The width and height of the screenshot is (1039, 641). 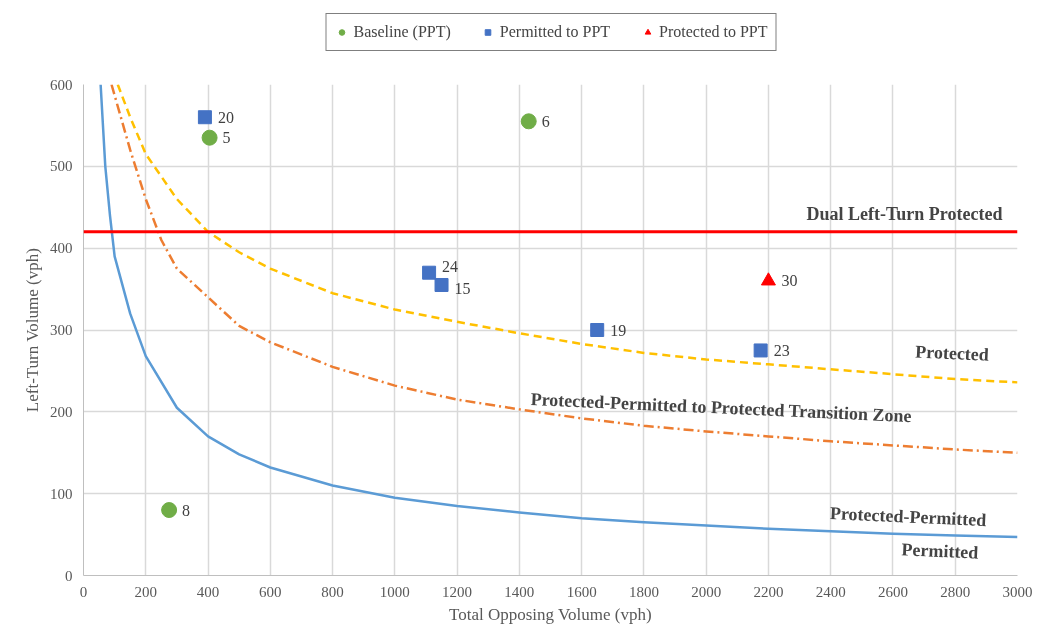 I want to click on x-tick-label: 800, so click(x=332, y=591).